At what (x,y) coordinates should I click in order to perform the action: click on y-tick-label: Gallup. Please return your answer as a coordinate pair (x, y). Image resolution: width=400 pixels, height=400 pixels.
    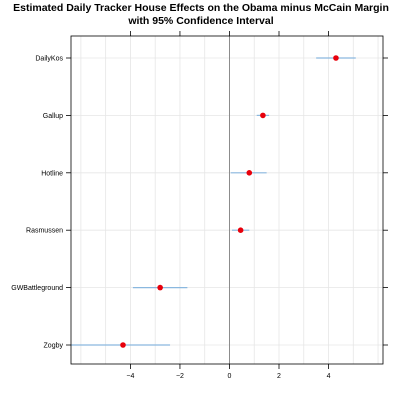
    Looking at the image, I should click on (53, 116).